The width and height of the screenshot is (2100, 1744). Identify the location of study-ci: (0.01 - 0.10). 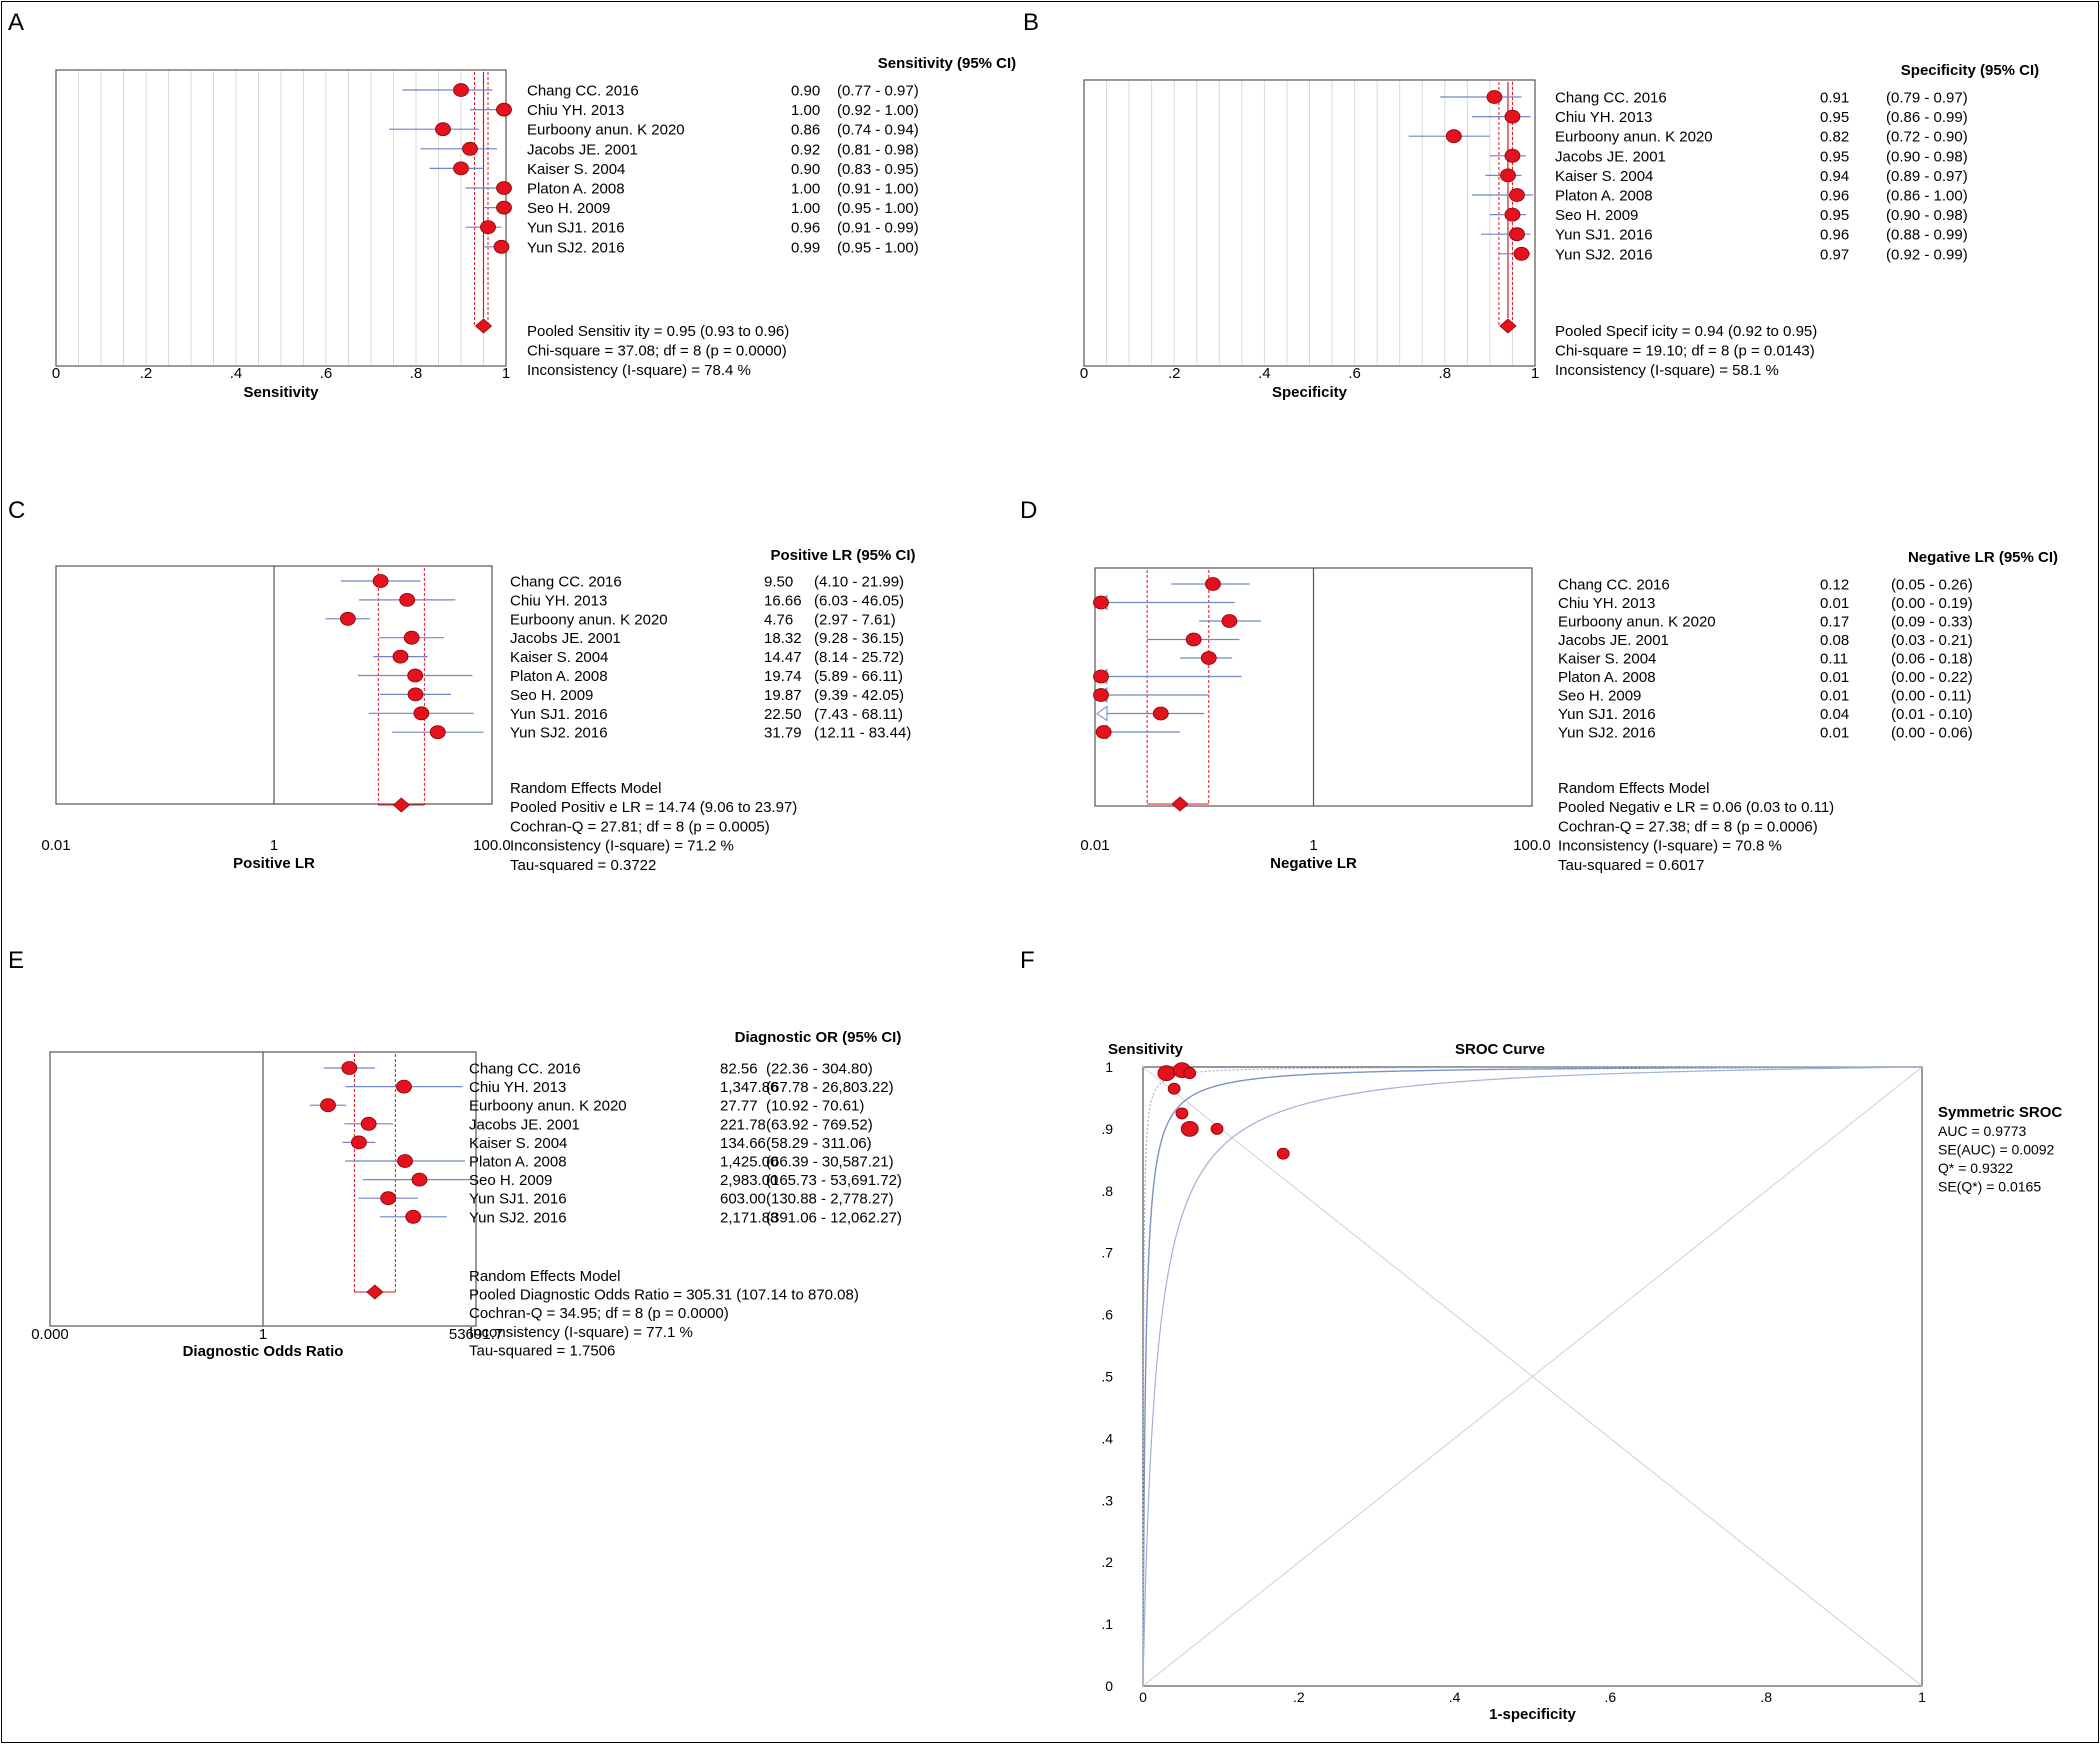
(1932, 714).